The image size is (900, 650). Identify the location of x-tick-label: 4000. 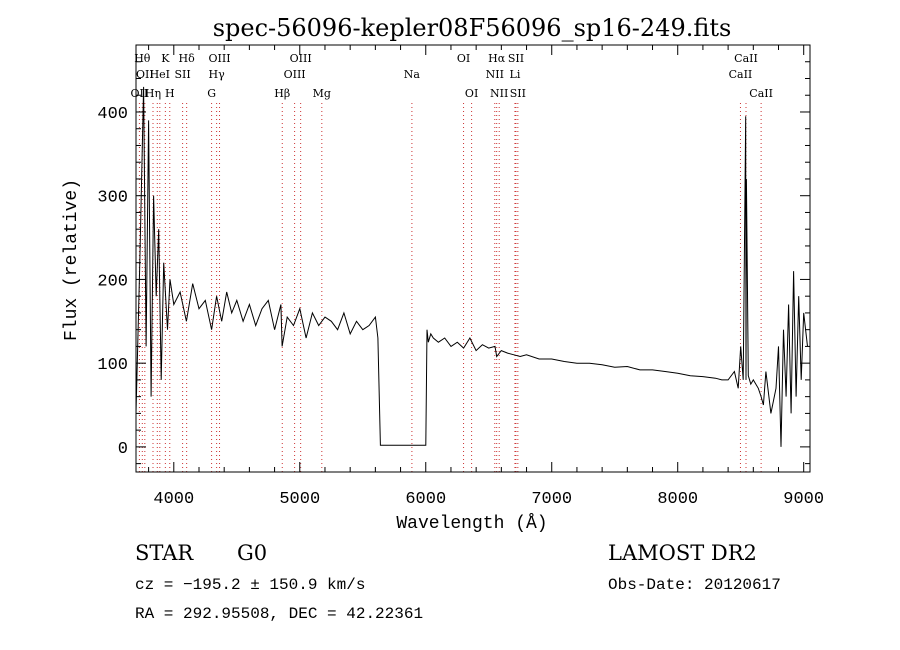
(173, 499).